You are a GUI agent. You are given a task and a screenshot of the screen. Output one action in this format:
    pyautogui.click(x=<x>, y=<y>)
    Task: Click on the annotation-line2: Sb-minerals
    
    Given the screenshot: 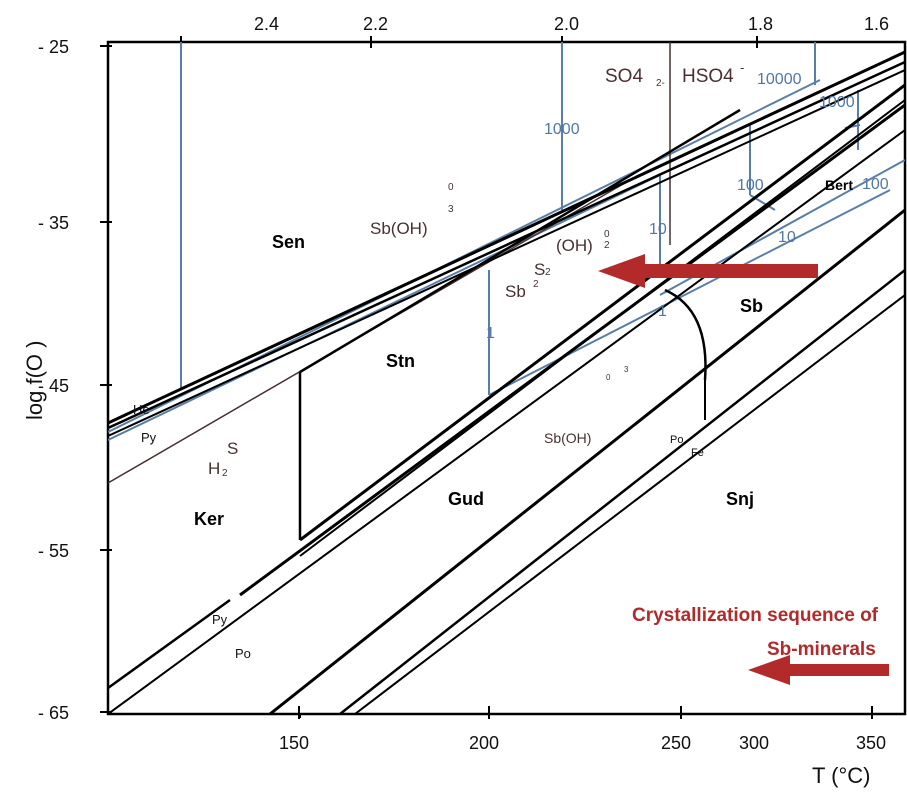 What is the action you would take?
    pyautogui.click(x=821, y=649)
    